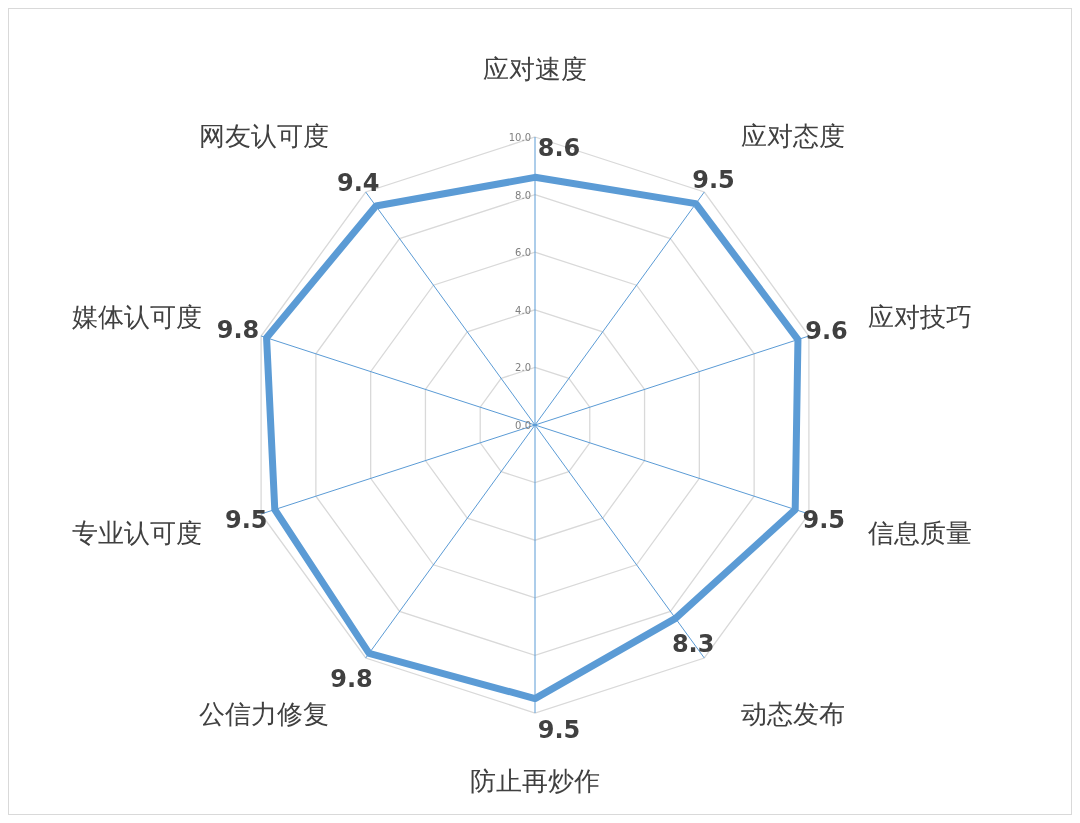 This screenshot has height=823, width=1080. I want to click on y-tick-label: 2.0, so click(523, 368).